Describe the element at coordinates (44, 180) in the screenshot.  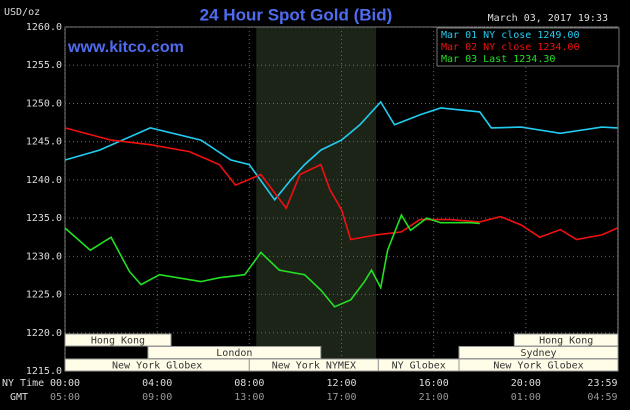
I see `y-tick-label: 1240.0` at that location.